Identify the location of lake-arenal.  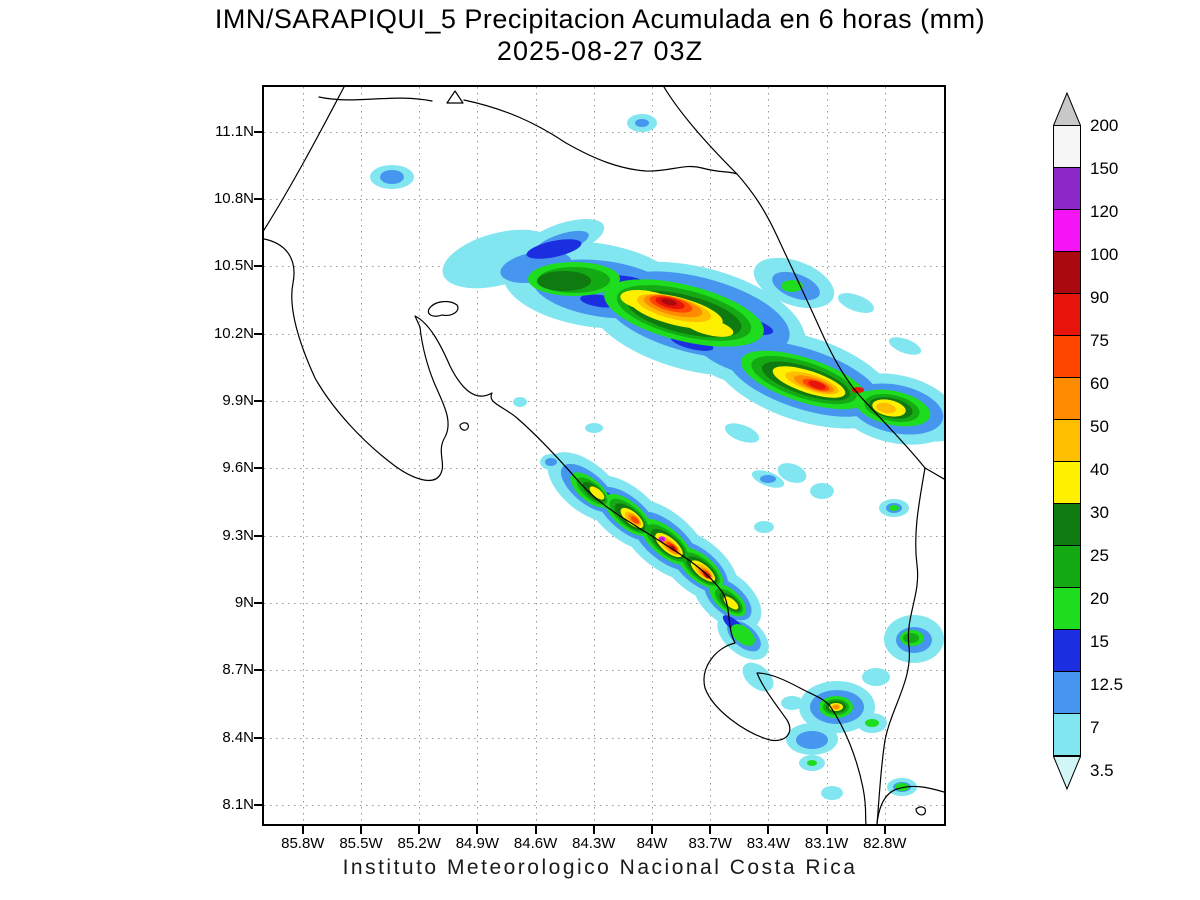
(443, 308).